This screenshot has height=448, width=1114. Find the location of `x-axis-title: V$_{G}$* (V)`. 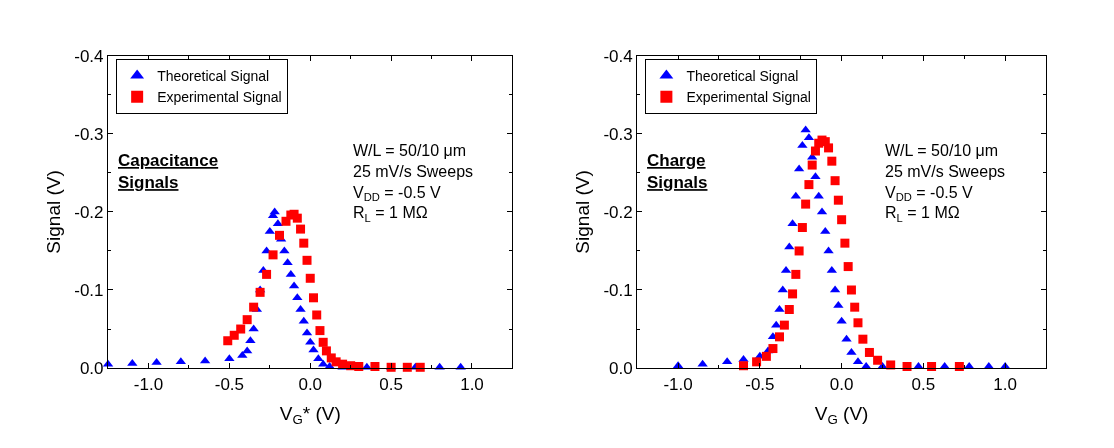

x-axis-title: V$_{G}$* (V) is located at coordinates (310, 415).